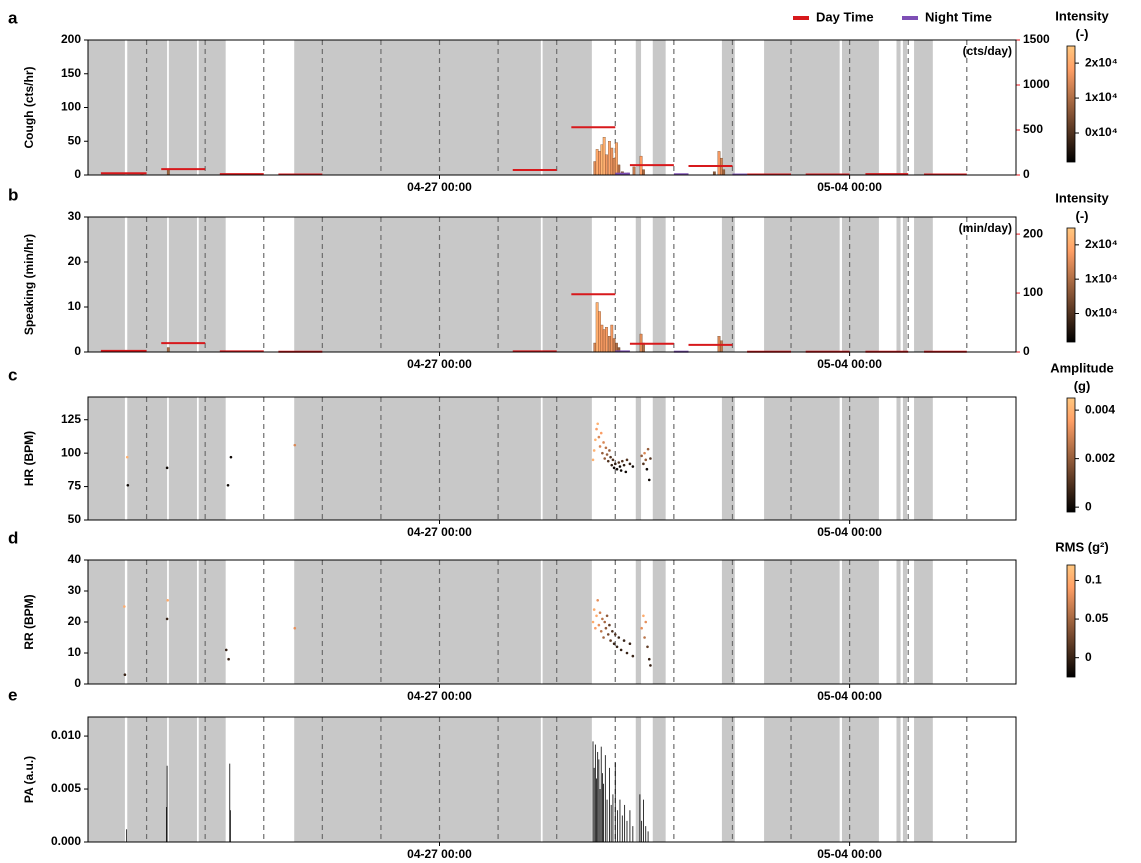 This screenshot has width=1141, height=863. What do you see at coordinates (1101, 97) in the screenshot?
I see `colorbar-tick-label: 1x10⁴` at bounding box center [1101, 97].